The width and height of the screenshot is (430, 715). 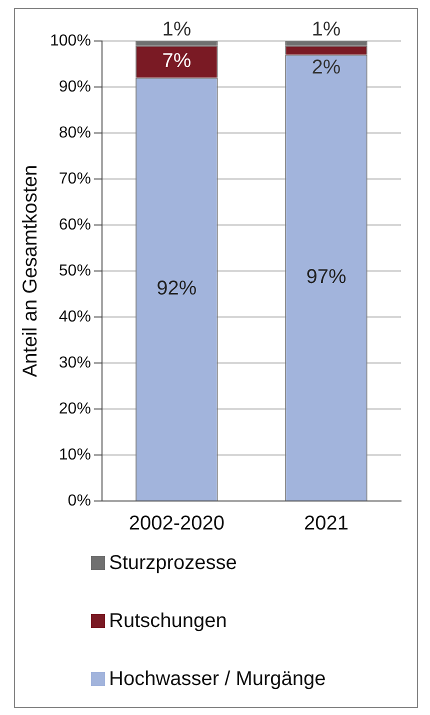 I want to click on data-label: 7%, so click(x=177, y=61).